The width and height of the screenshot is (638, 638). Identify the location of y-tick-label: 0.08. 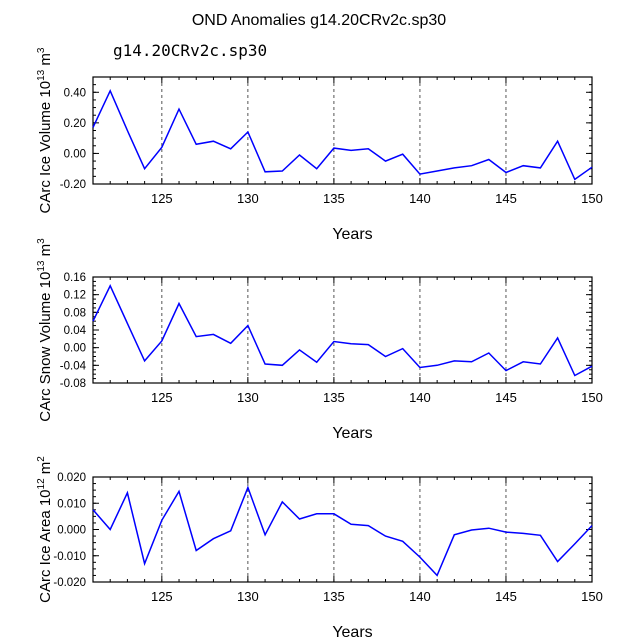
(75, 313).